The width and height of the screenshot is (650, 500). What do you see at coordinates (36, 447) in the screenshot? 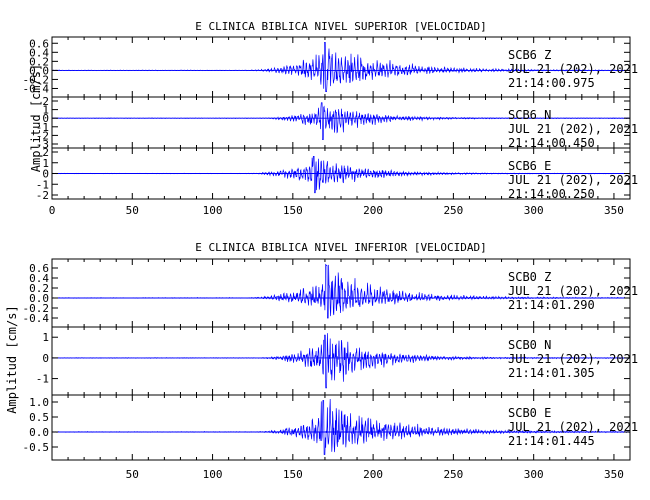
I see `y-tick-label: -0.5` at bounding box center [36, 447].